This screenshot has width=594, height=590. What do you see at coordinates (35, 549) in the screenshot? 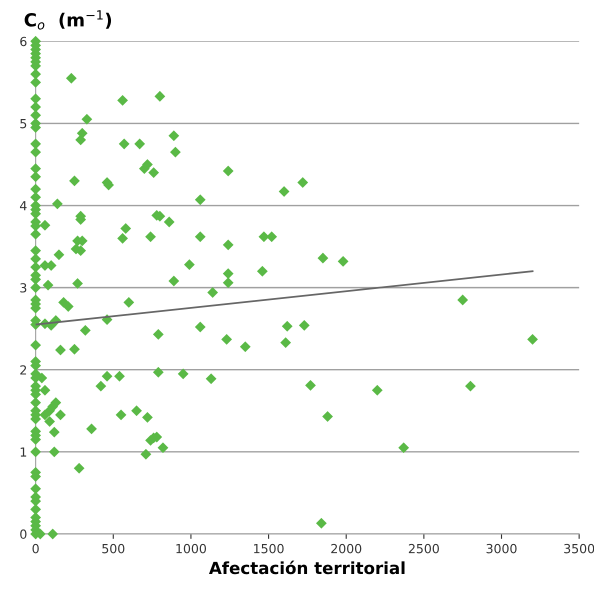
I see `x-tick-label: 0` at bounding box center [35, 549].